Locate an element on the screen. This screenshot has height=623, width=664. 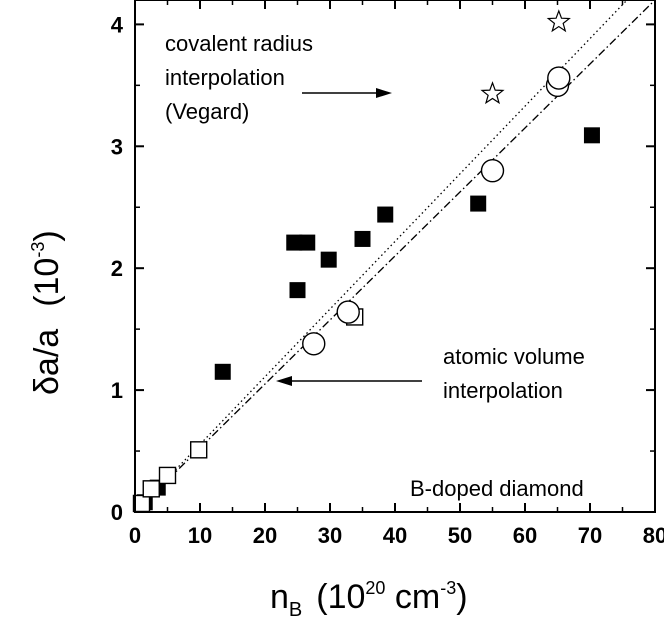
annotation-vegard-line1: covalent radius is located at coordinates (239, 43).